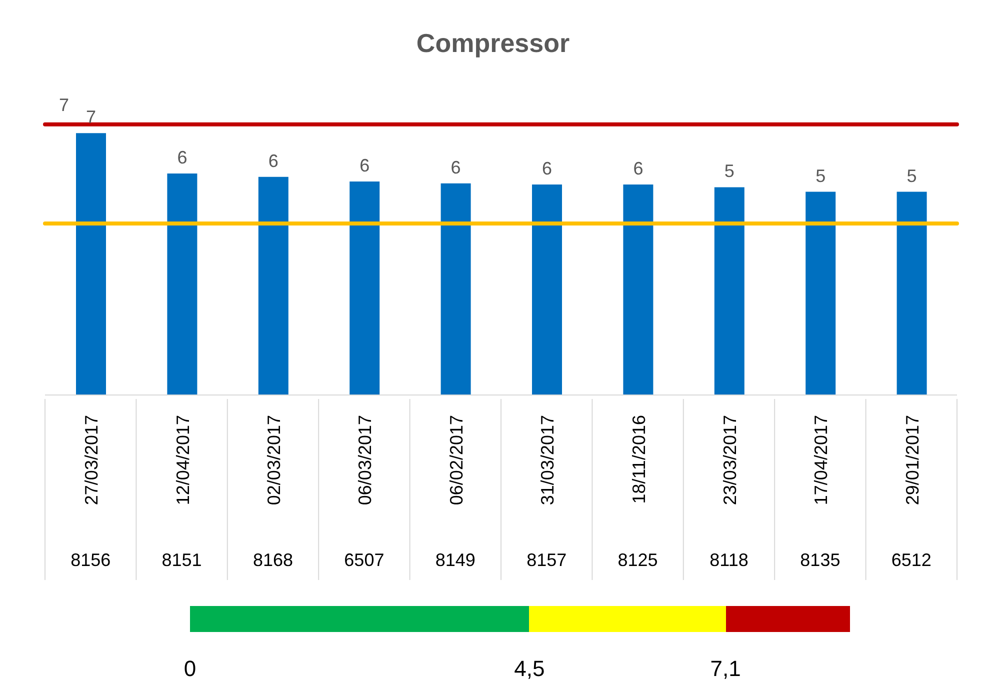 Image resolution: width=986 pixels, height=691 pixels. What do you see at coordinates (91, 117) in the screenshot?
I see `data-label: 7` at bounding box center [91, 117].